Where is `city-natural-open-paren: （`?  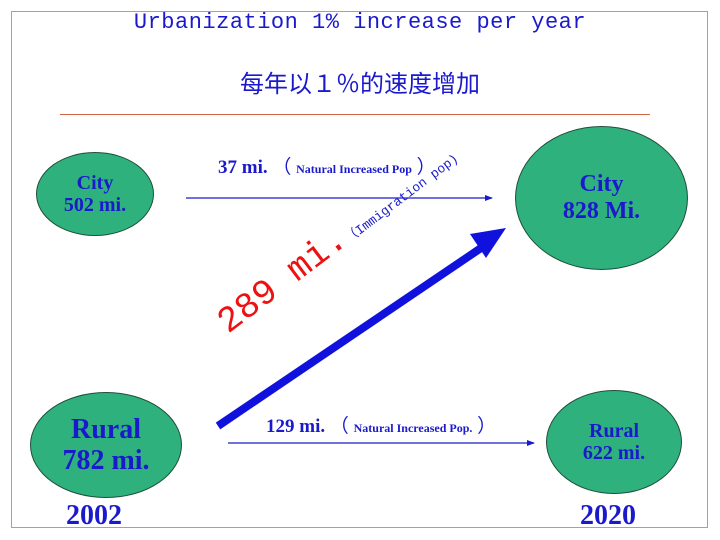
city-natural-open-paren: （ is located at coordinates (282, 167).